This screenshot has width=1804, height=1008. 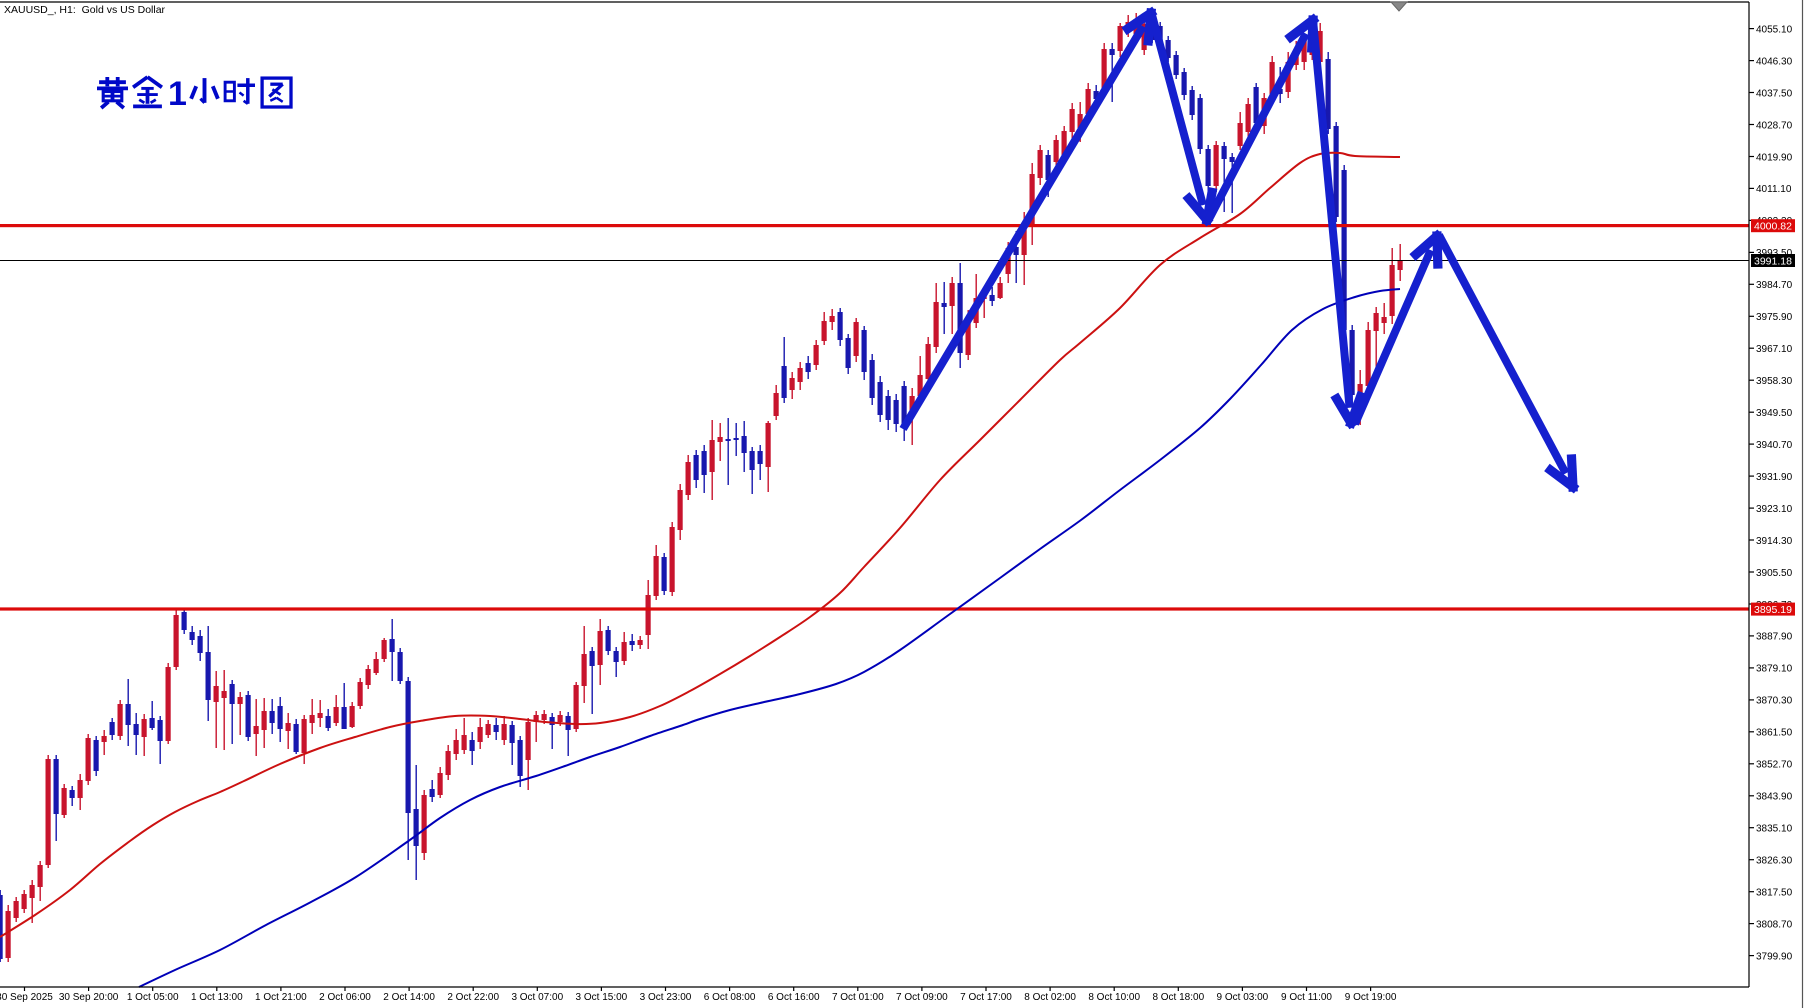 I want to click on svg-text: 8 Oct 18:00, so click(x=1178, y=997).